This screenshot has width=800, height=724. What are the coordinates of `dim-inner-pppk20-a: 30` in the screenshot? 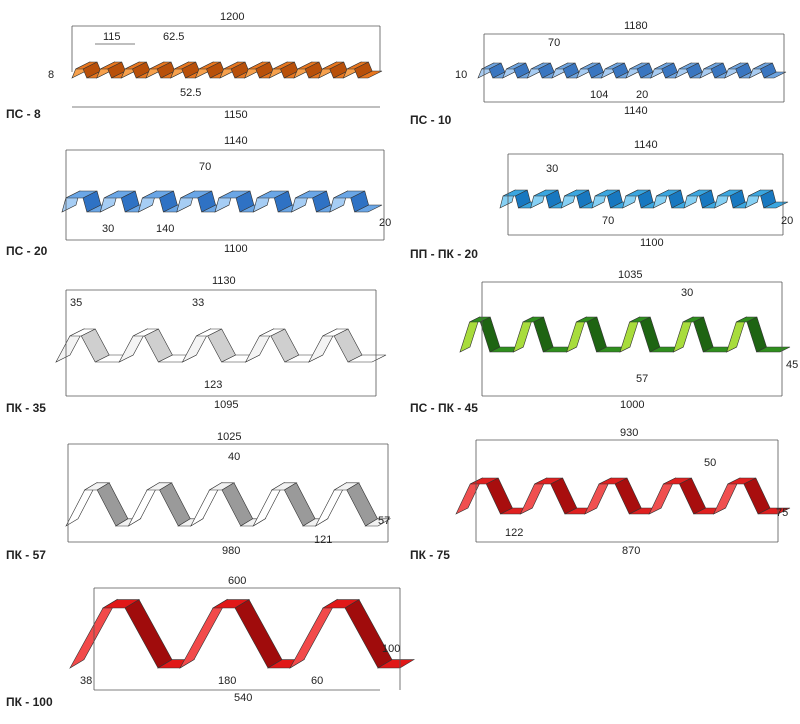 It's located at (552, 169).